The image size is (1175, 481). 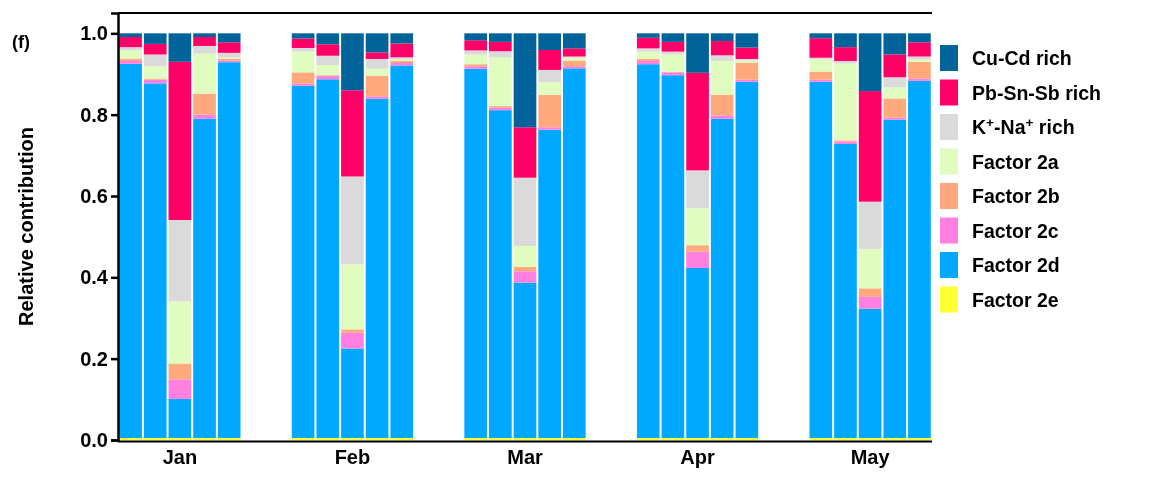 What do you see at coordinates (525, 457) in the screenshot?
I see `x-tick-label: Mar` at bounding box center [525, 457].